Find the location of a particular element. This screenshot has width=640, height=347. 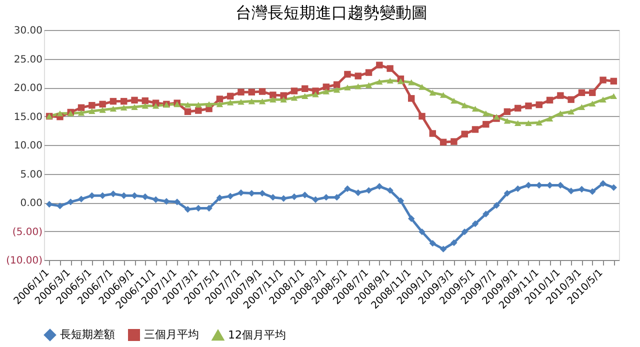

y-tick-label: (10.00) is located at coordinates (24, 261).